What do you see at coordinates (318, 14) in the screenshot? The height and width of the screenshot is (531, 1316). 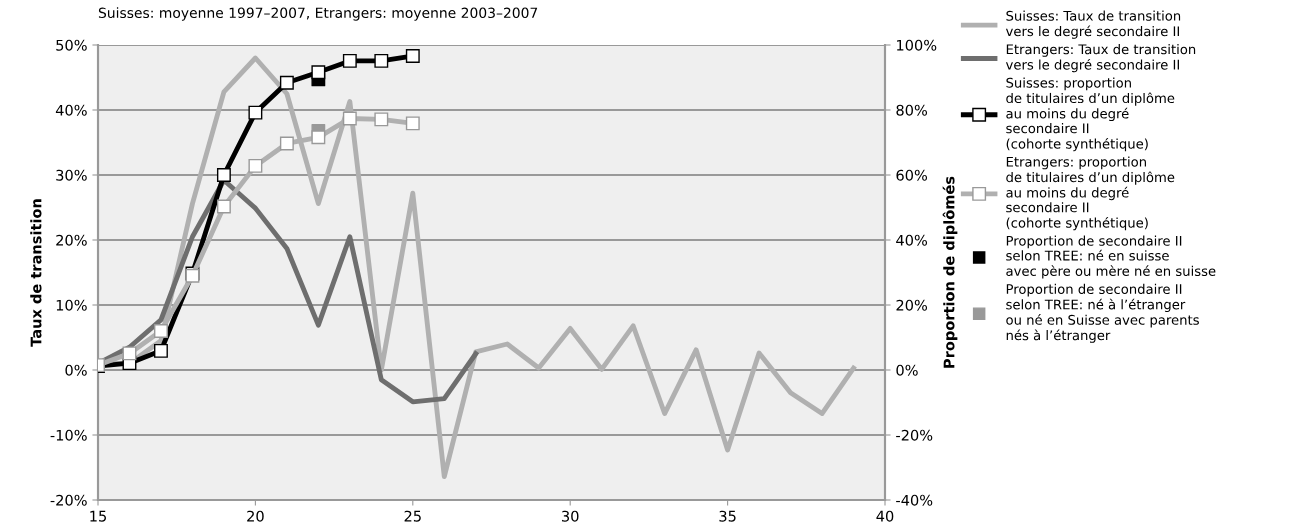 I see `chart-subtitle: Suisses: moyenne 1997–2007, Etrangers: moyenne 2003–2007` at bounding box center [318, 14].